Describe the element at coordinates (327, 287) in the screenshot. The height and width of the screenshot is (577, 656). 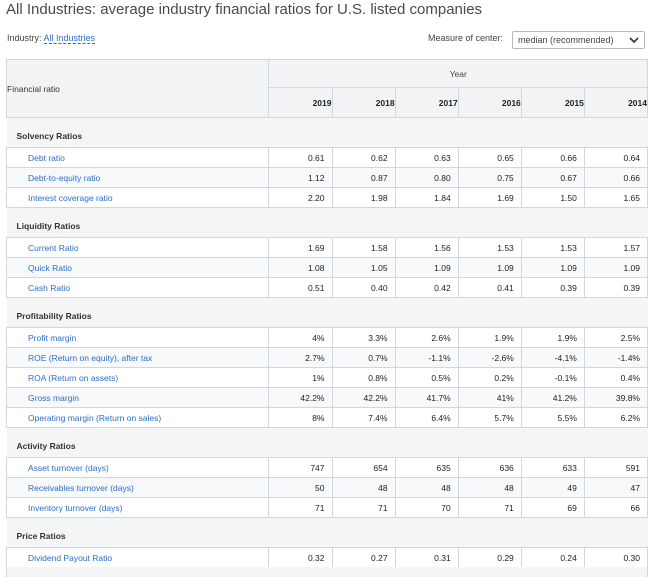
I see `table-row: Cash Ratio 0.51 0.40 0.42 0.41 0.39 0.39` at that location.